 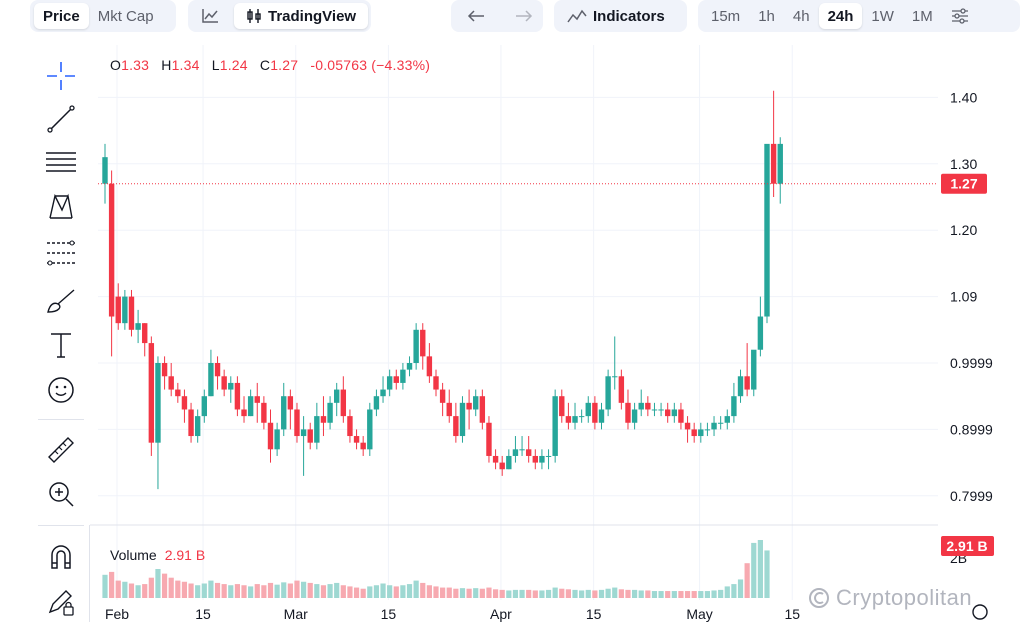 I want to click on interval-4h: 4h, so click(x=801, y=16).